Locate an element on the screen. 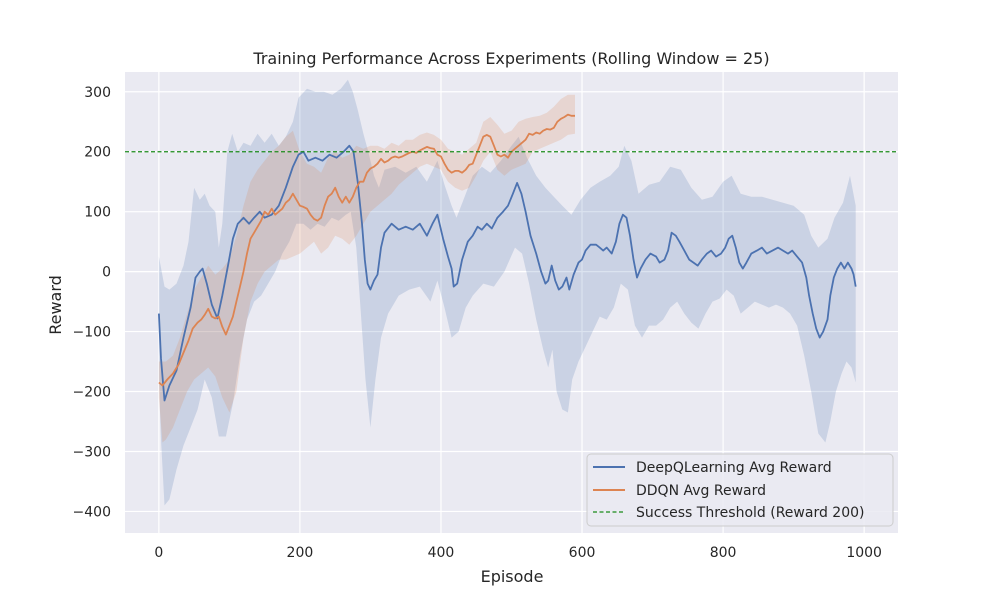  y-tick-label: 200 is located at coordinates (97, 153).